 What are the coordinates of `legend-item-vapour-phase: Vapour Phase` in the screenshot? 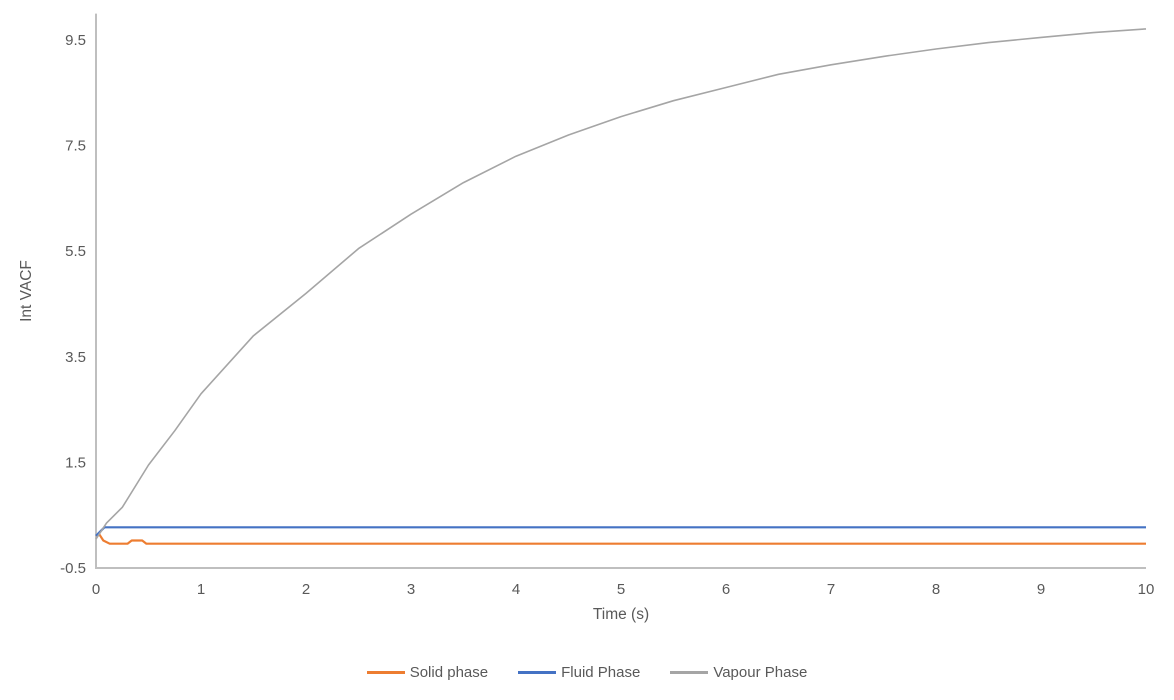 It's located at (738, 672).